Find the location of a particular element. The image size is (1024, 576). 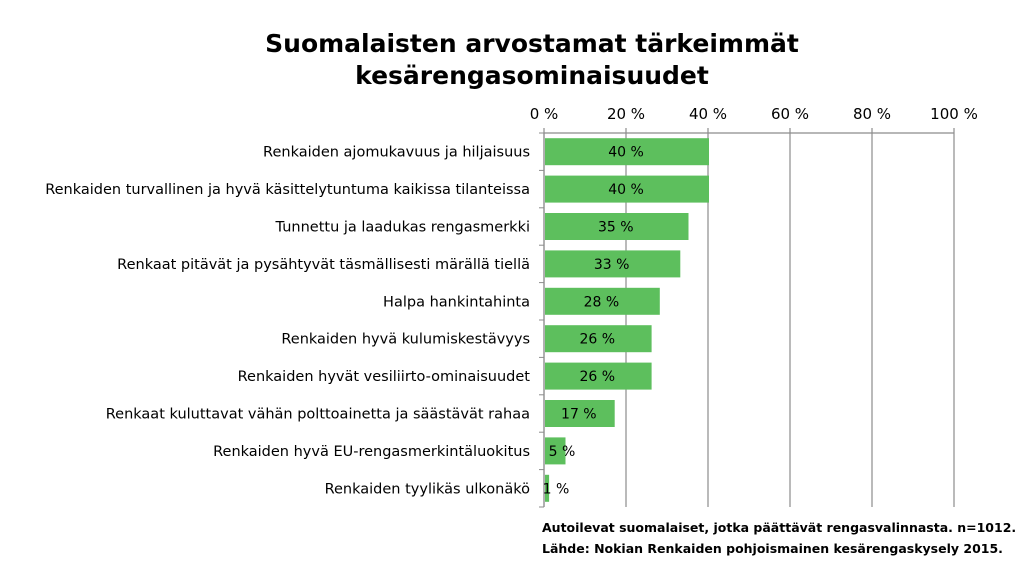

data-label: 28 % is located at coordinates (602, 302).